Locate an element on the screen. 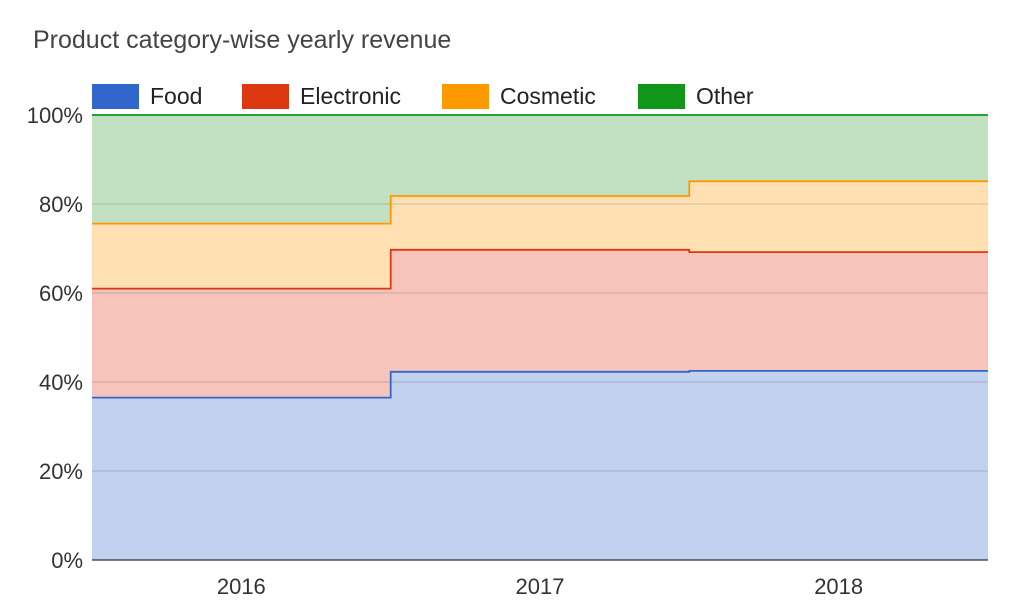 The width and height of the screenshot is (1020, 616). legend: Food Electronic Cosmetic Other is located at coordinates (423, 96).